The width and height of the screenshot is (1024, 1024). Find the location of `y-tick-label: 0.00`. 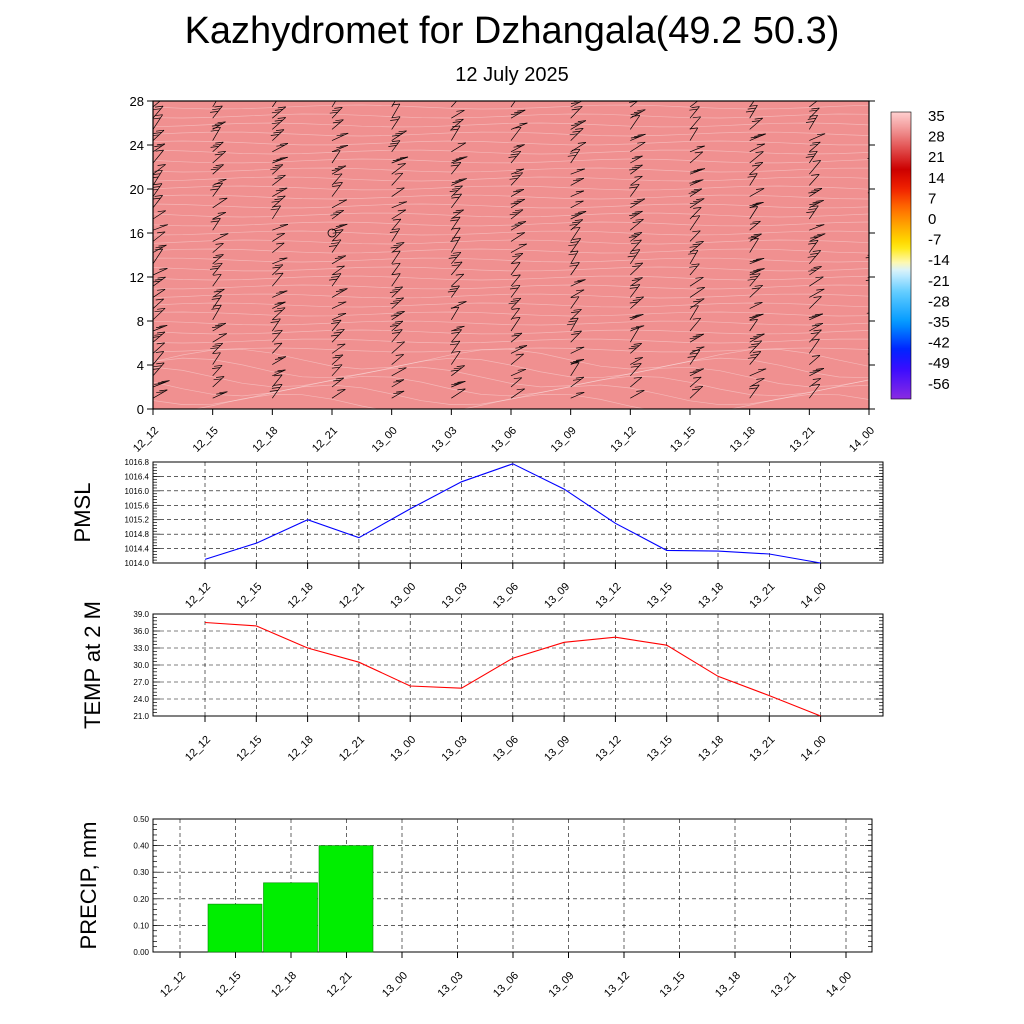

y-tick-label: 0.00 is located at coordinates (141, 952).